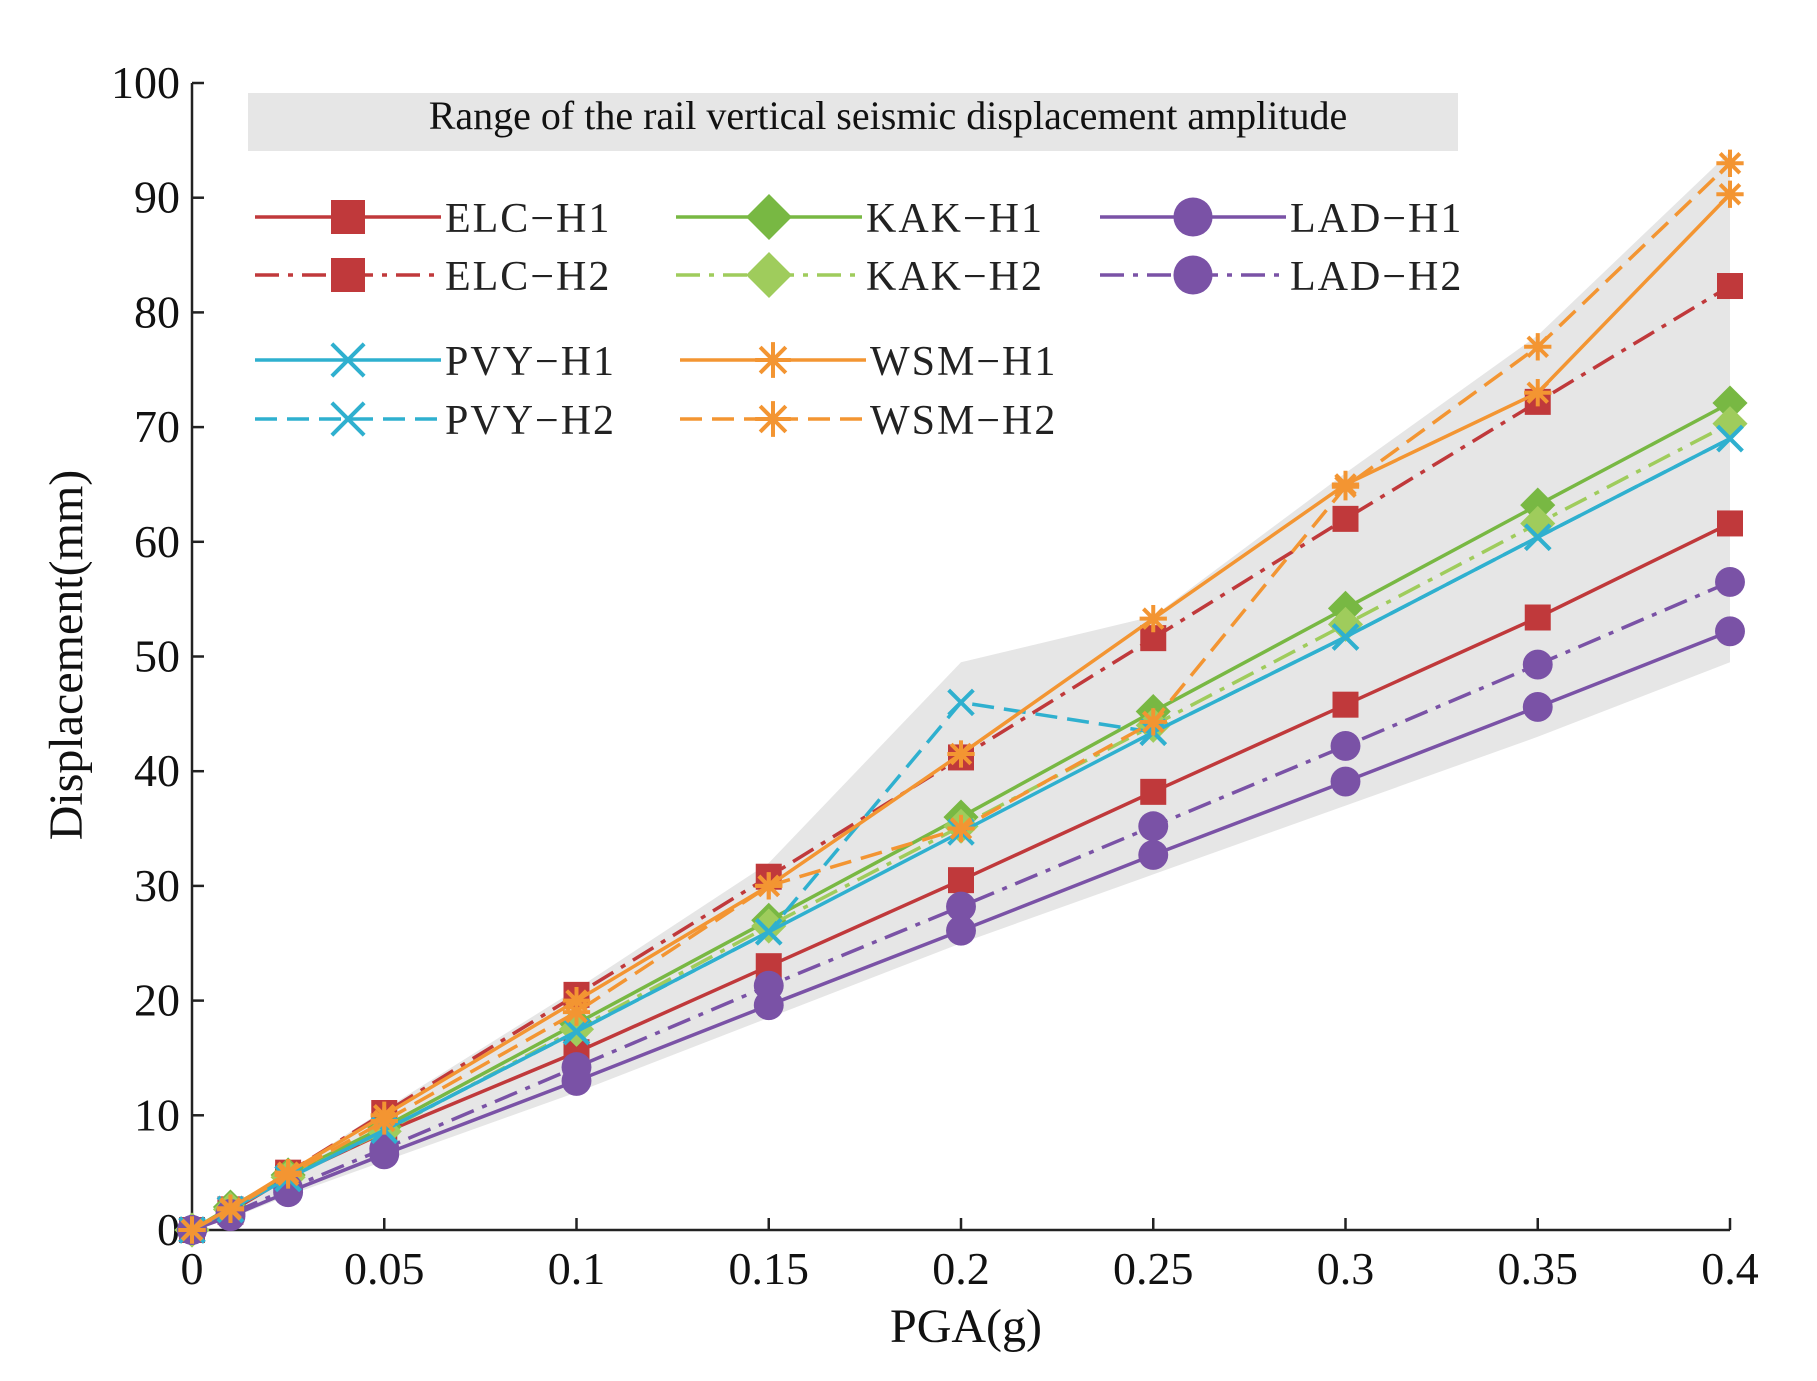 The width and height of the screenshot is (1817, 1381). Describe the element at coordinates (860, 218) in the screenshot. I see `legend-item-kak-h1: KAK−H1` at that location.